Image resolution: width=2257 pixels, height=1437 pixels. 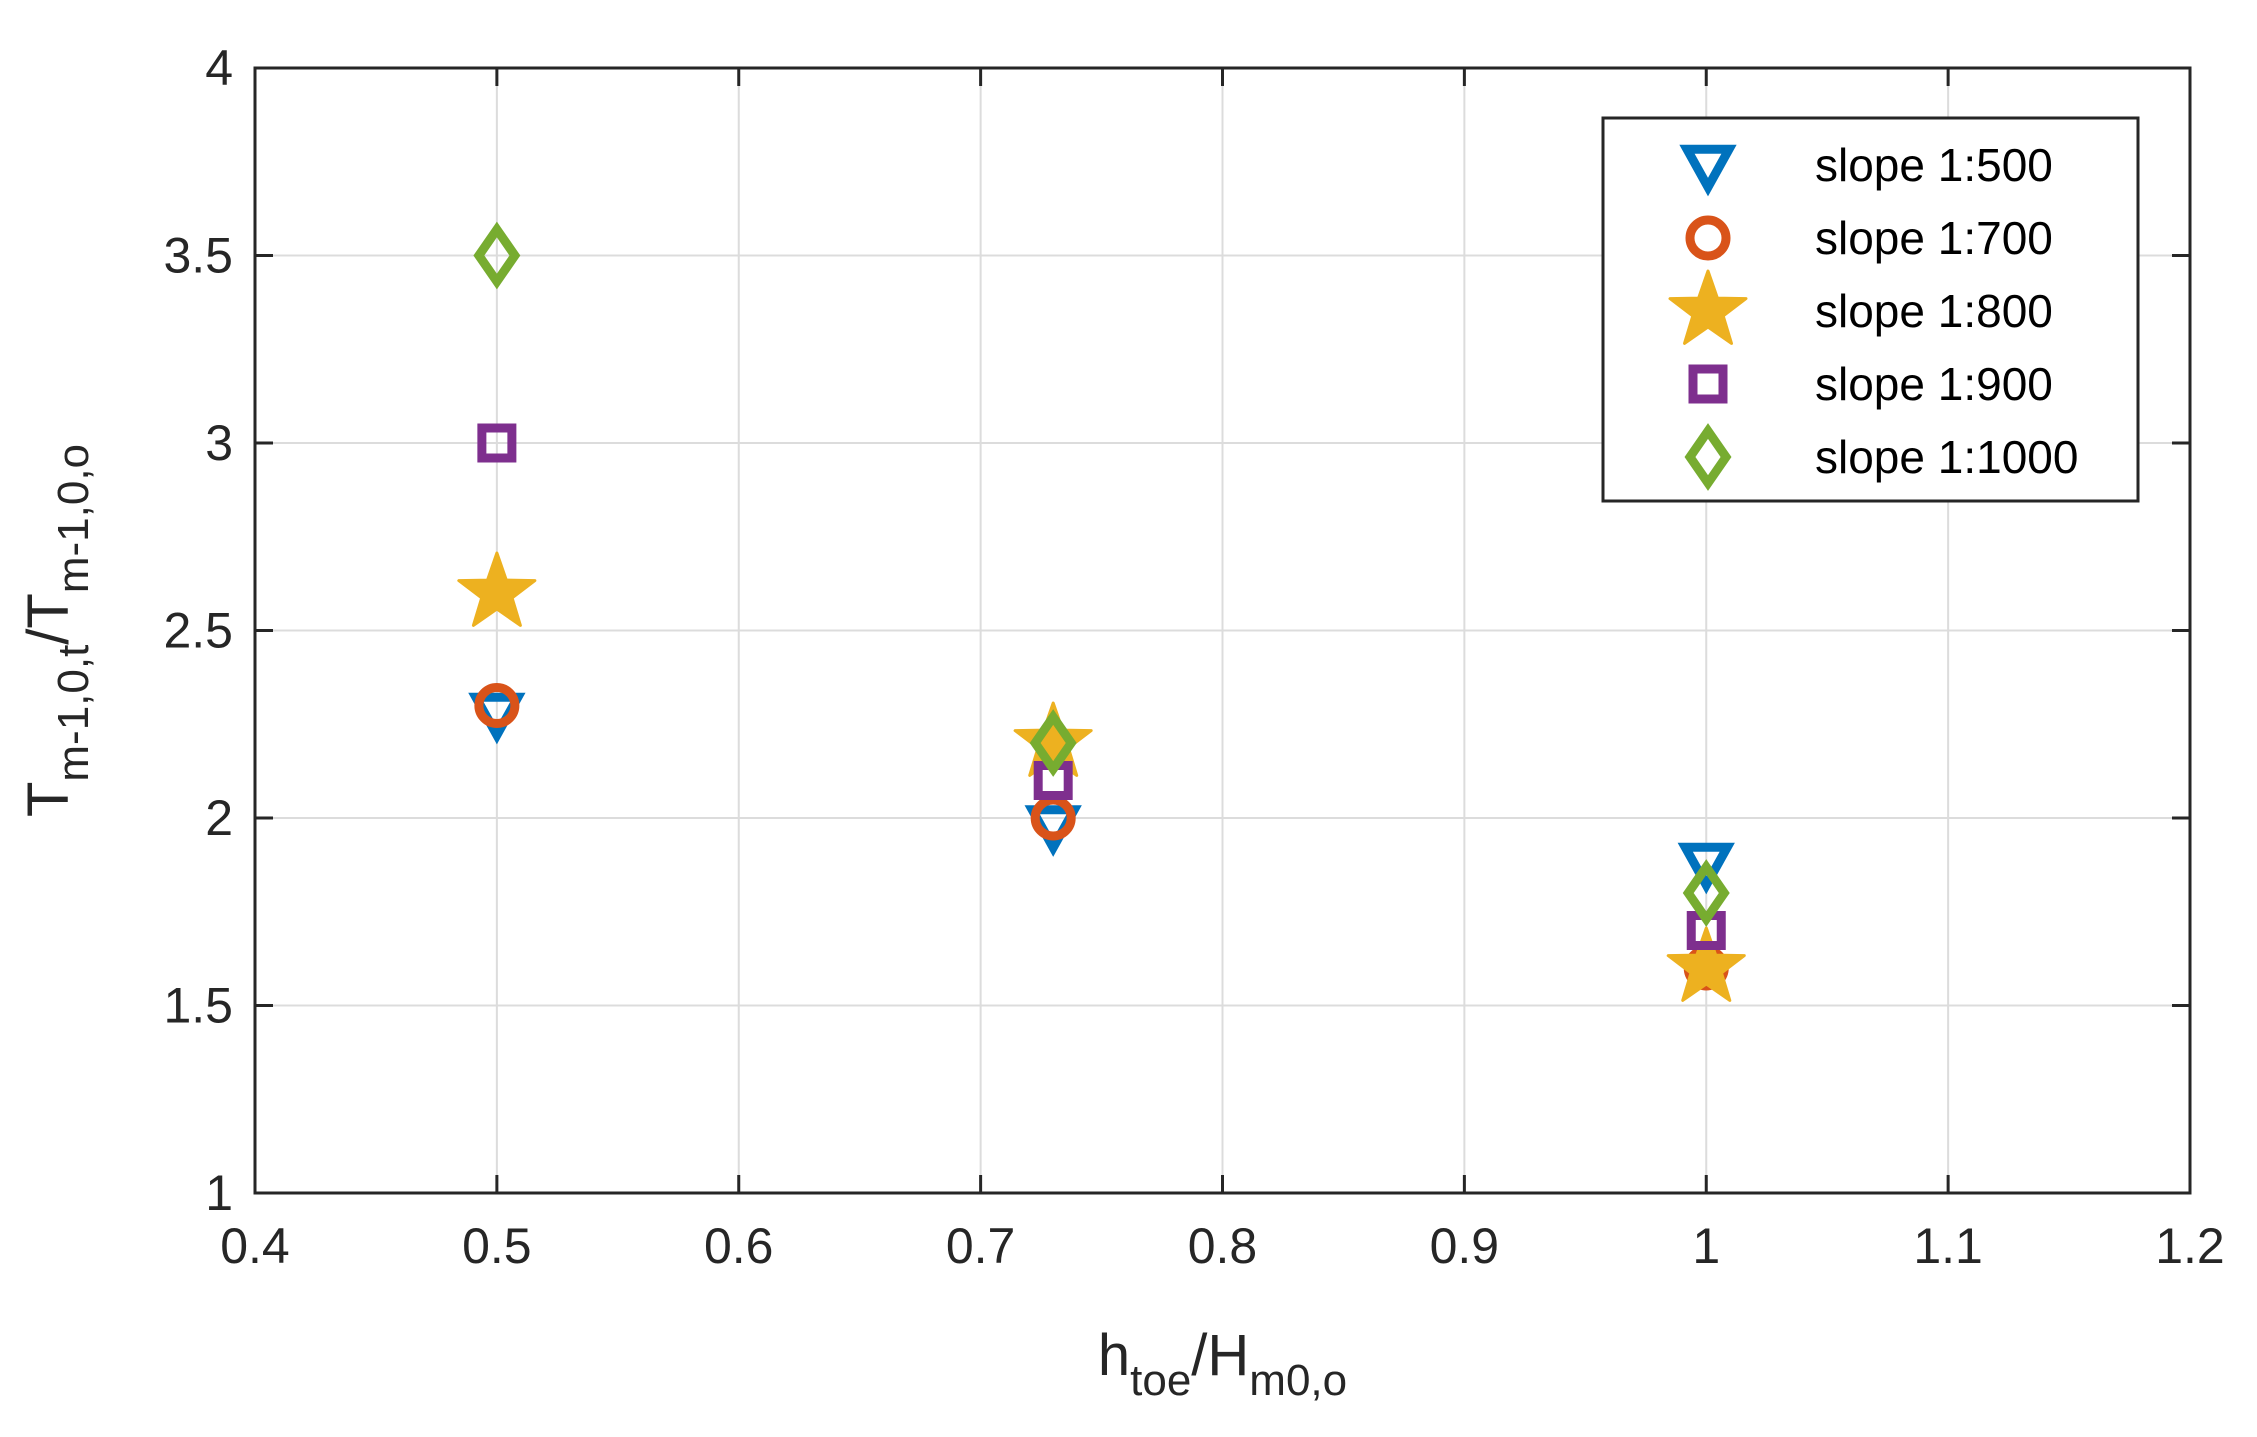 I want to click on y-axis-label-main2: /T, so click(x=48, y=619).